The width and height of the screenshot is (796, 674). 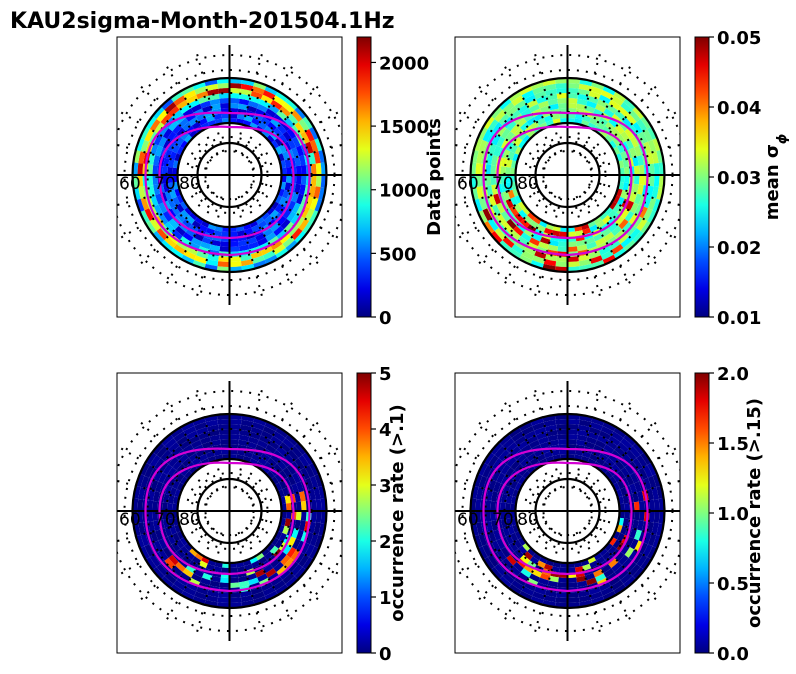 I want to click on auroral-oval-inner, so click(x=226, y=182).